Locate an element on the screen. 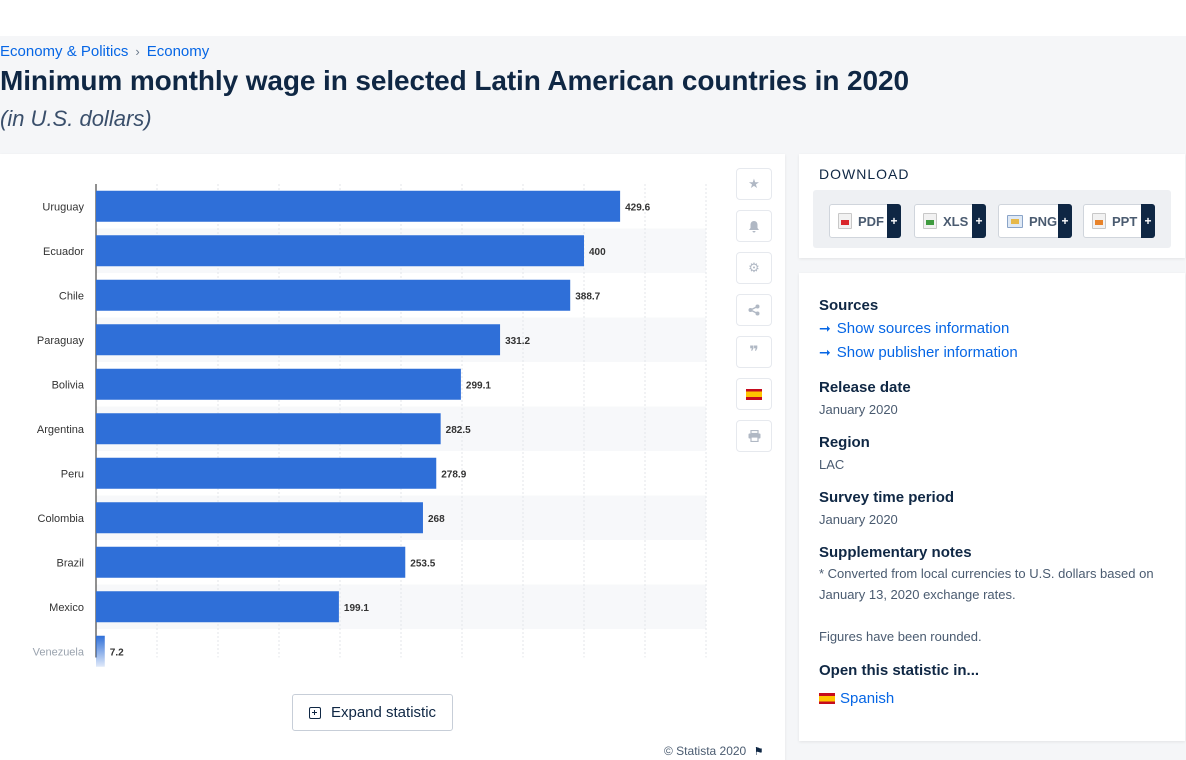 This screenshot has height=760, width=1186. category-label: Paraguay is located at coordinates (61, 341).